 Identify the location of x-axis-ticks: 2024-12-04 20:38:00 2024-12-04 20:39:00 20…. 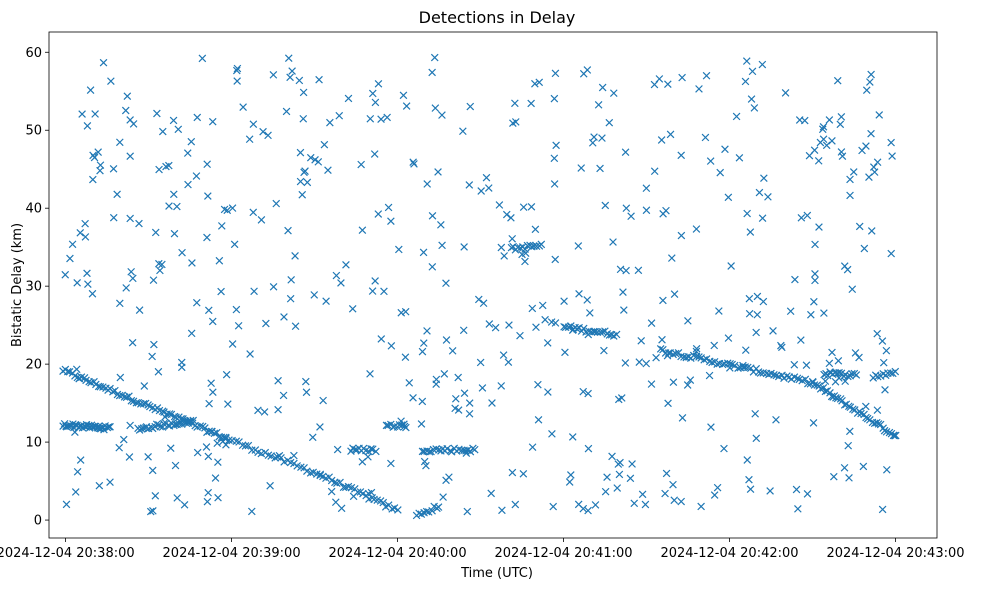
(482, 549).